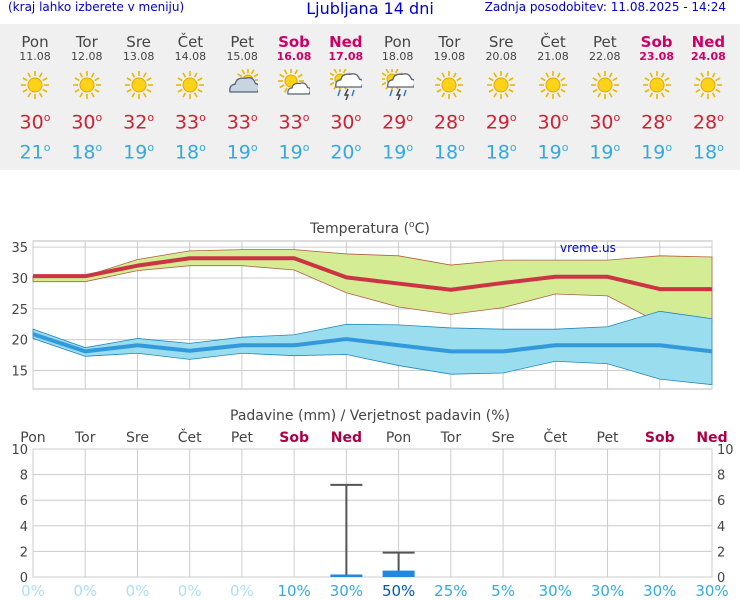  I want to click on day-name: Sre, so click(138, 42).